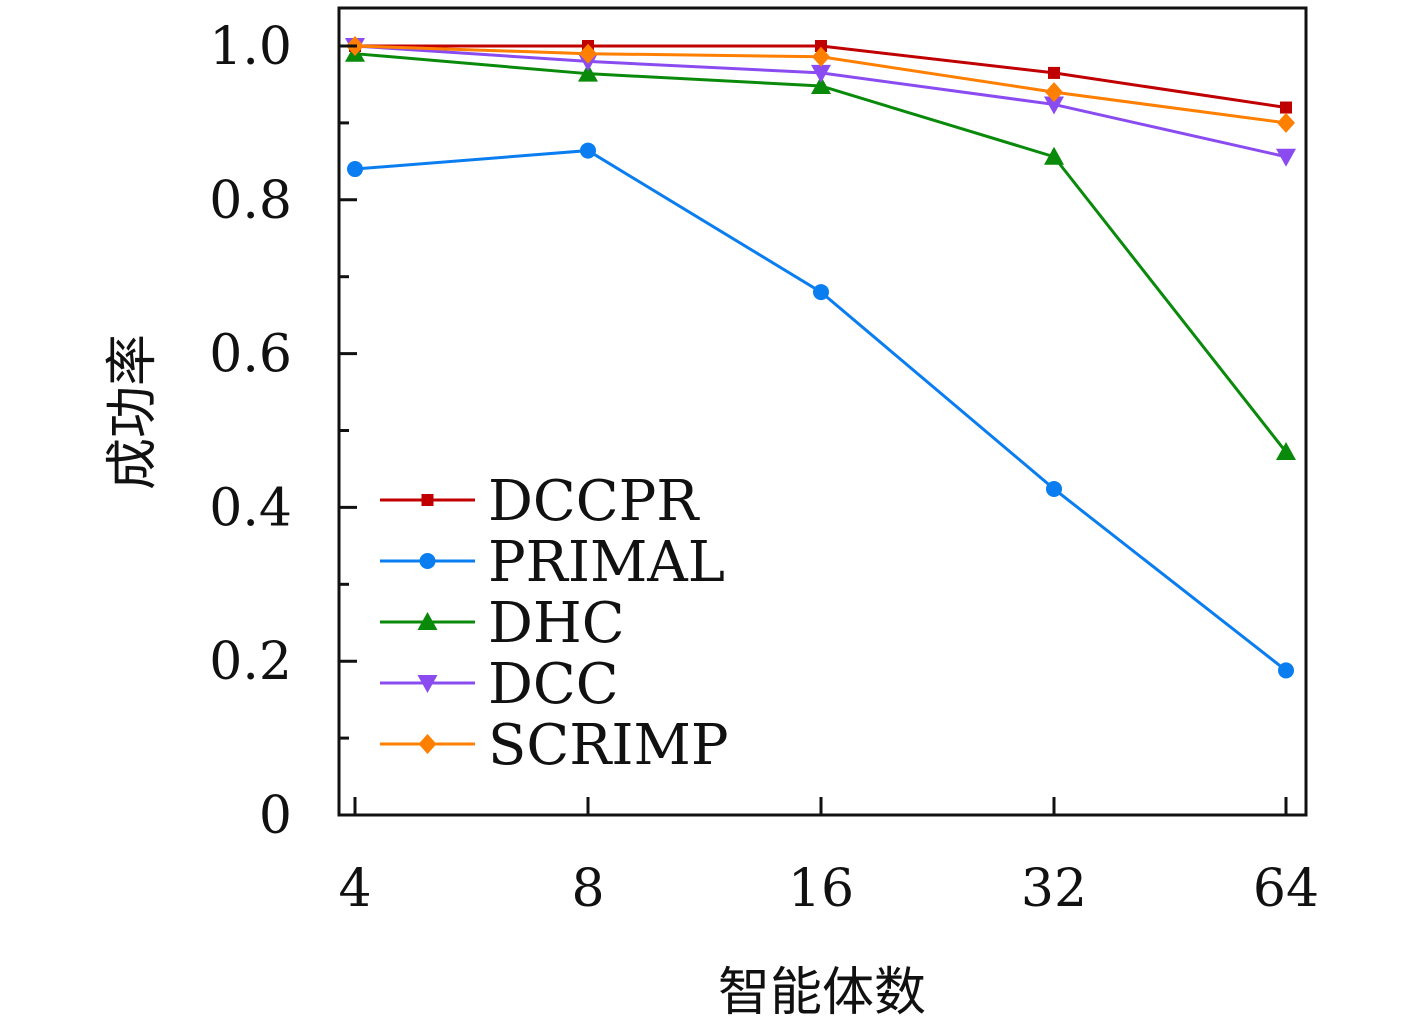  I want to click on legend-label: DCCPR, so click(594, 501).